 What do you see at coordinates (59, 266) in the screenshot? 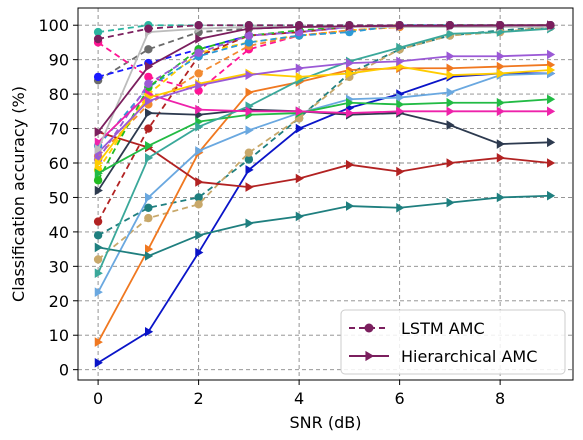
I see `y-tick-label: 30` at bounding box center [59, 266].